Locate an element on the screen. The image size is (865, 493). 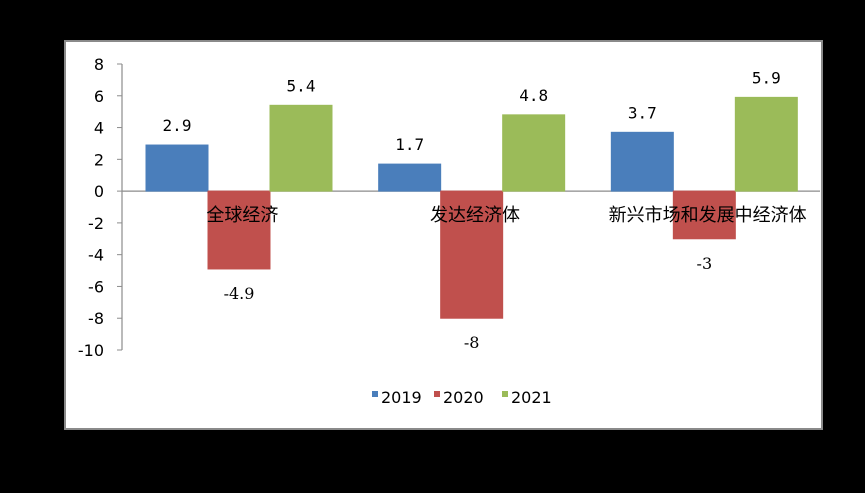
y-tick-label: -6 is located at coordinates (96, 286).